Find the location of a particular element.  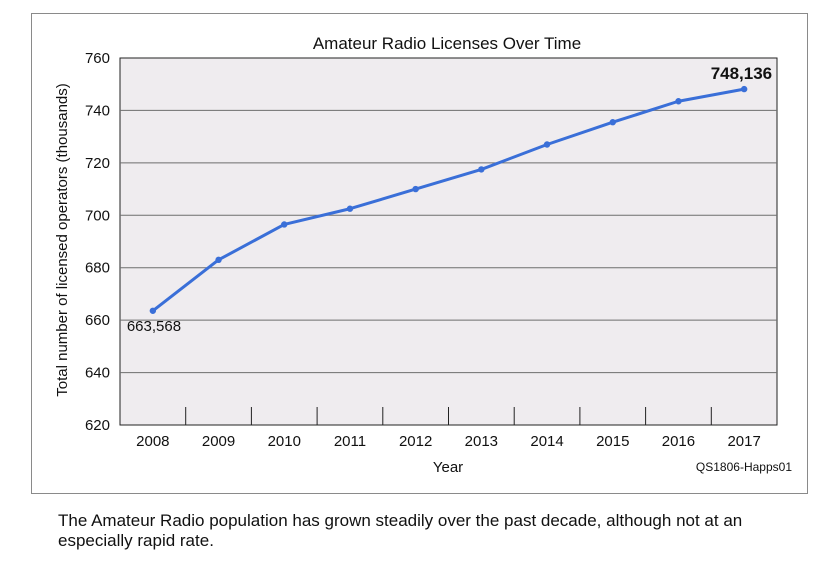

y-tick-label: 740 is located at coordinates (97, 110).